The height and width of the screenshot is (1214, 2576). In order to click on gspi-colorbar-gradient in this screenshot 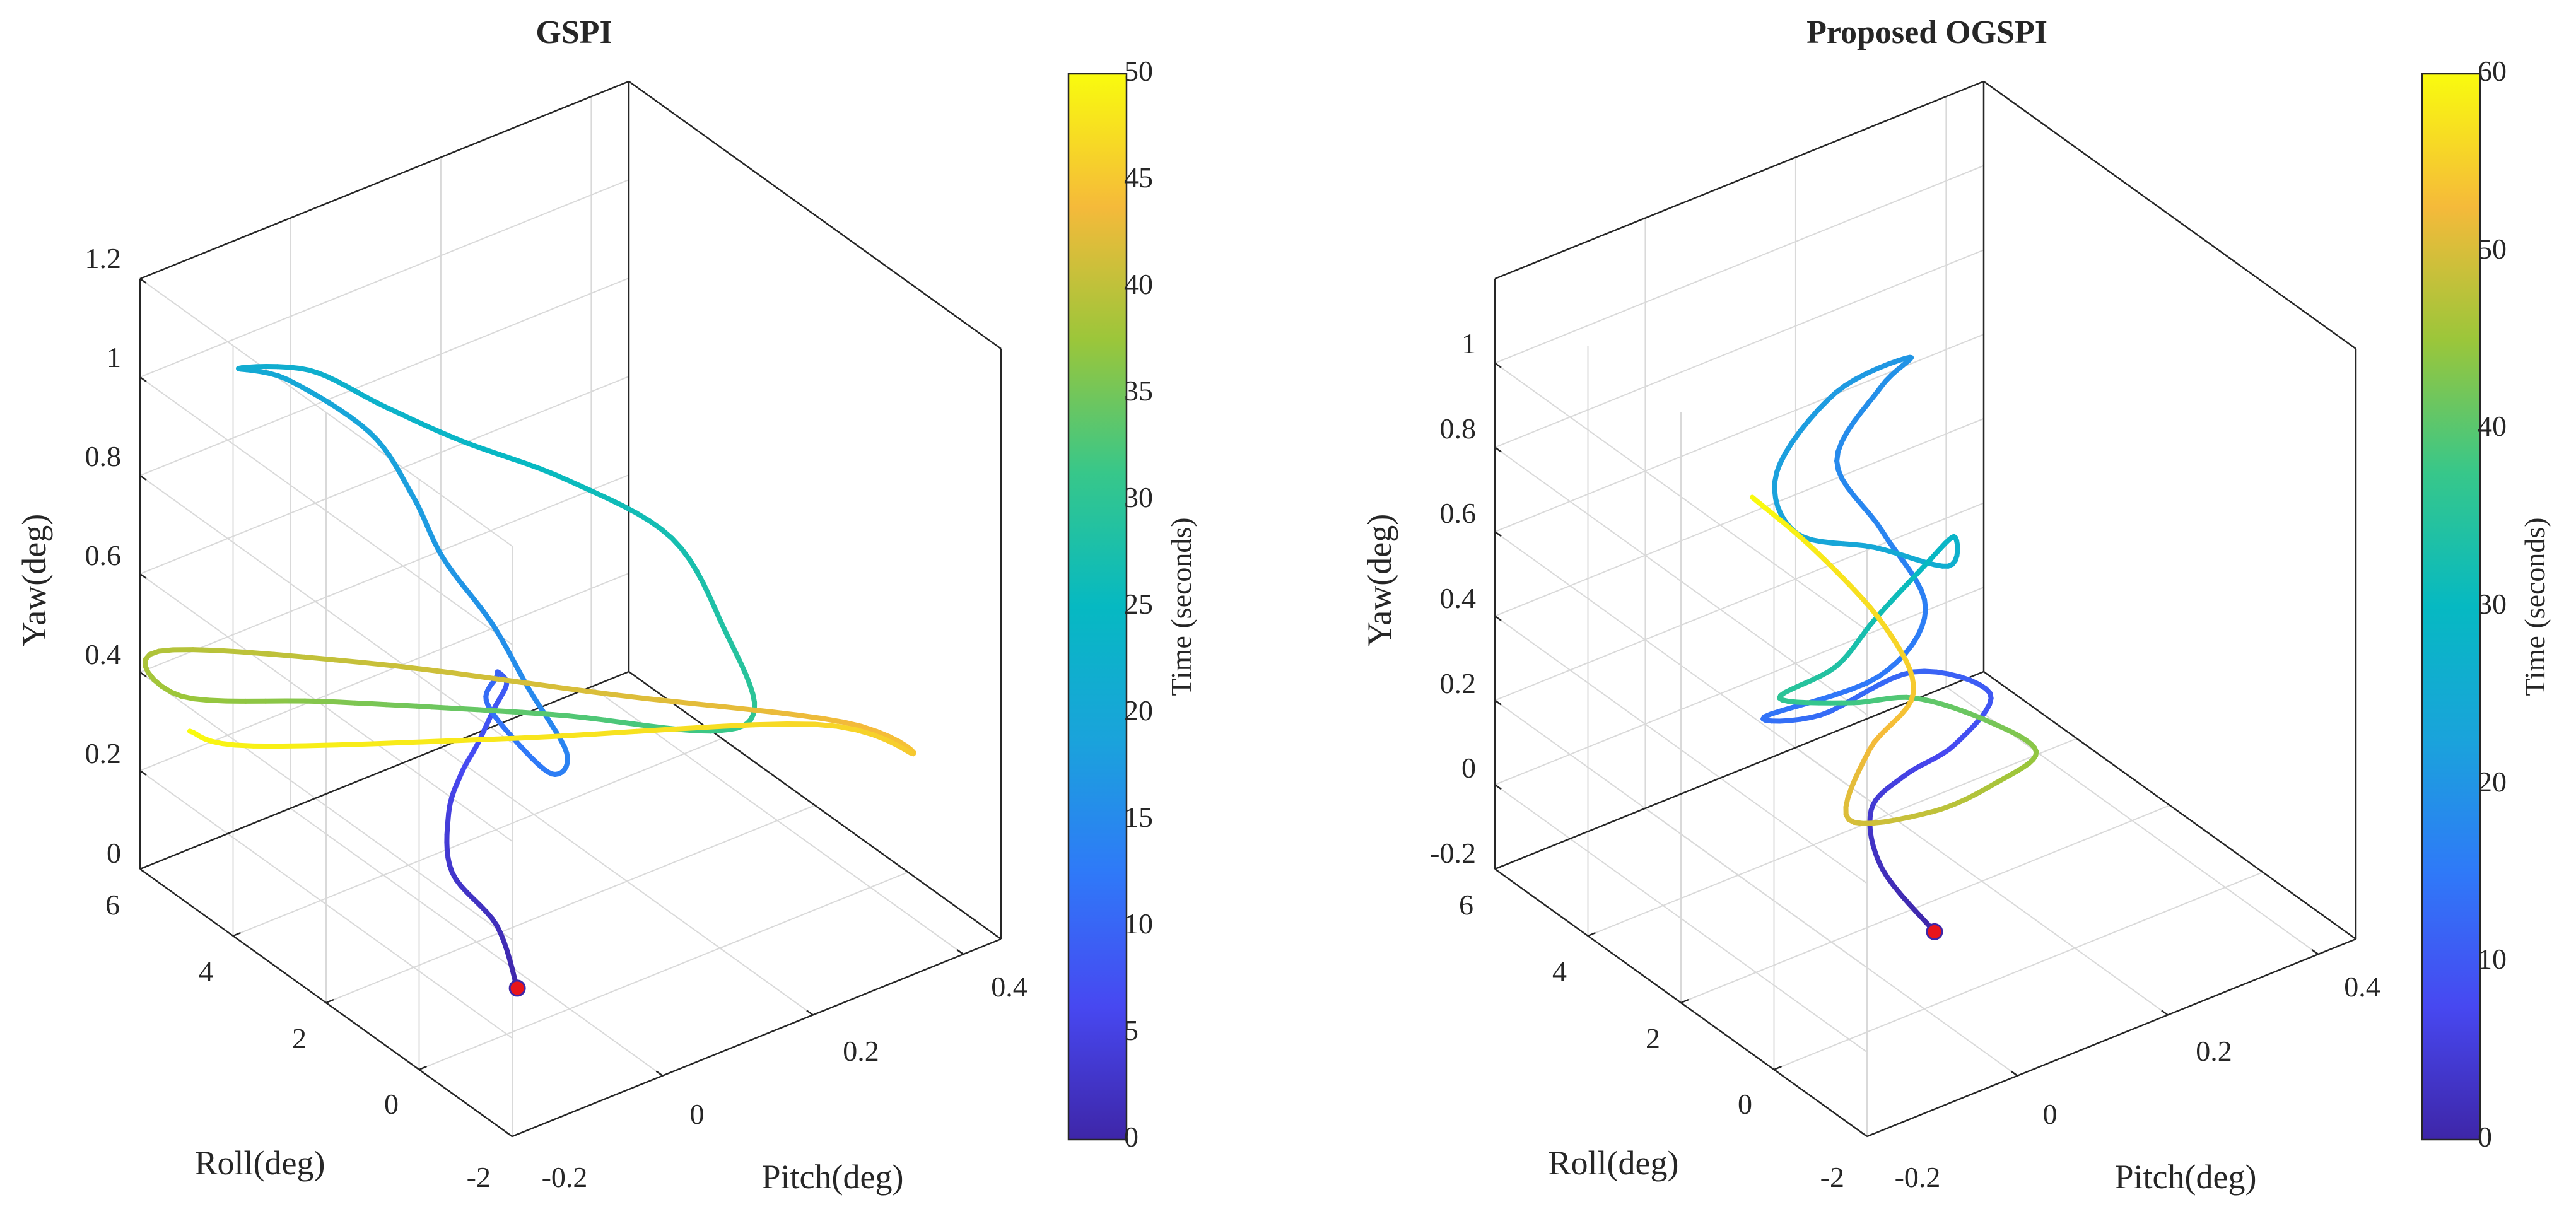, I will do `click(1097, 607)`.